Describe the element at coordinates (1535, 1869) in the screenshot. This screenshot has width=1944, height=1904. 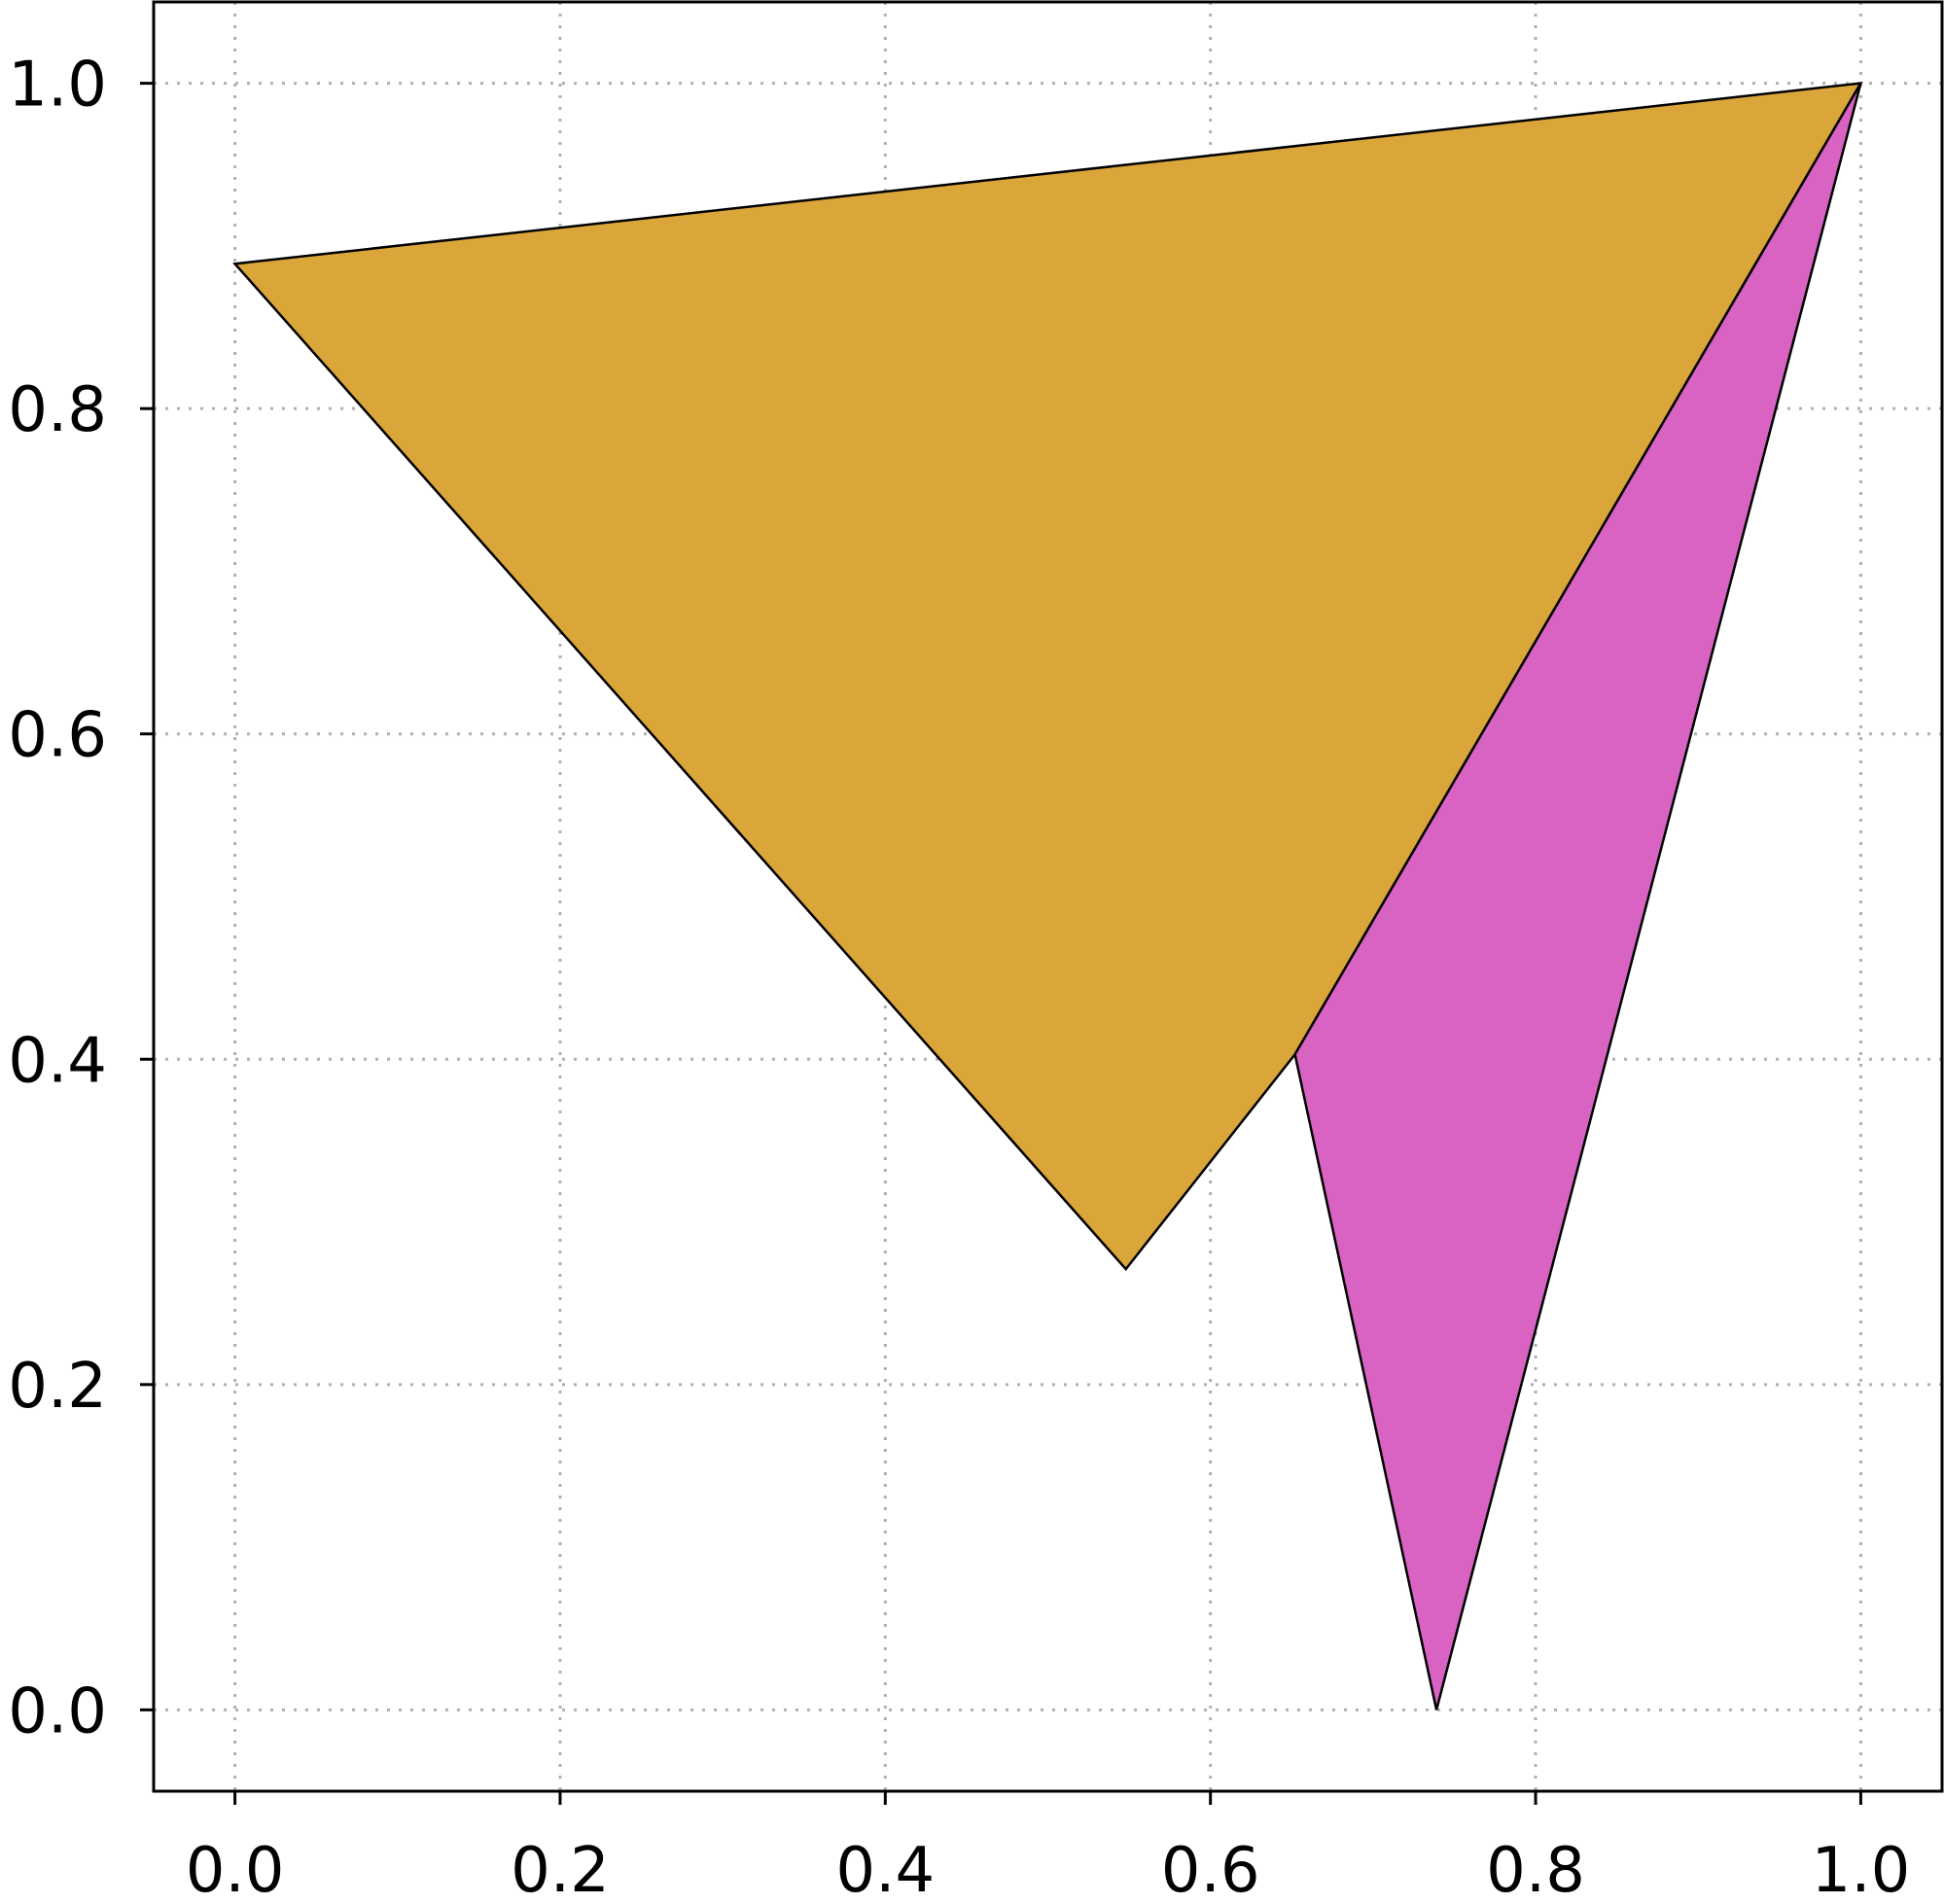
I see `x-tick-label: 0.8` at that location.